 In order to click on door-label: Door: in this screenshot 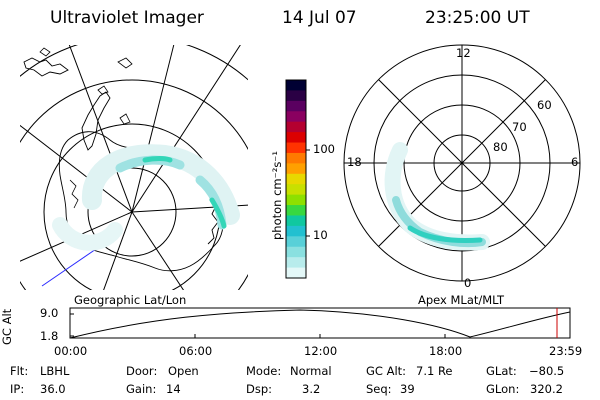, I will do `click(142, 371)`.